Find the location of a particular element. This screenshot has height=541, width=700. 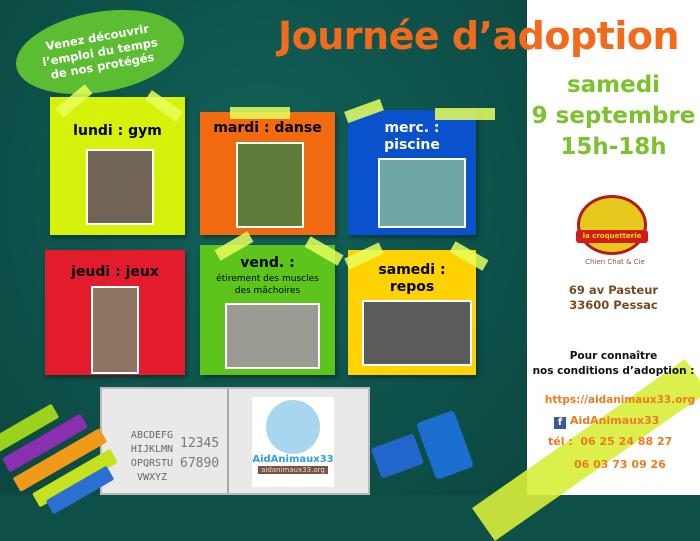

note-label: lundi : gym is located at coordinates (117, 131).